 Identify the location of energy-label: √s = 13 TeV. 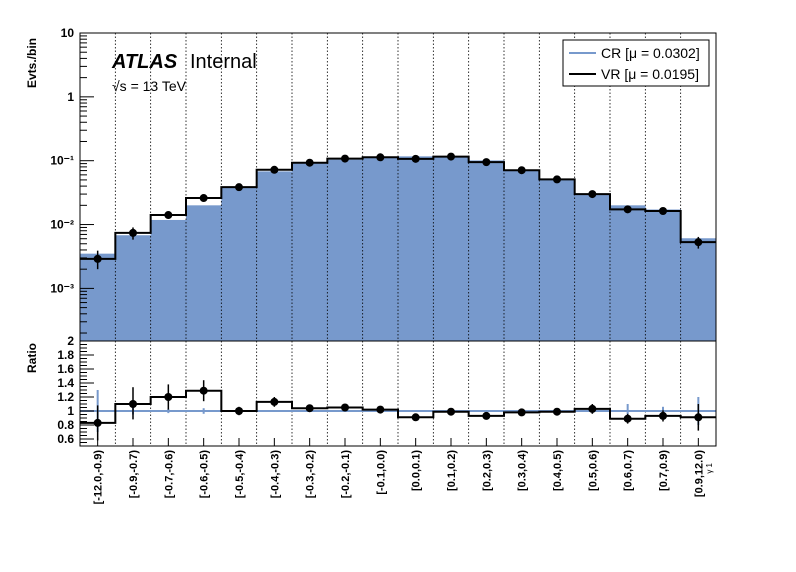
(149, 86).